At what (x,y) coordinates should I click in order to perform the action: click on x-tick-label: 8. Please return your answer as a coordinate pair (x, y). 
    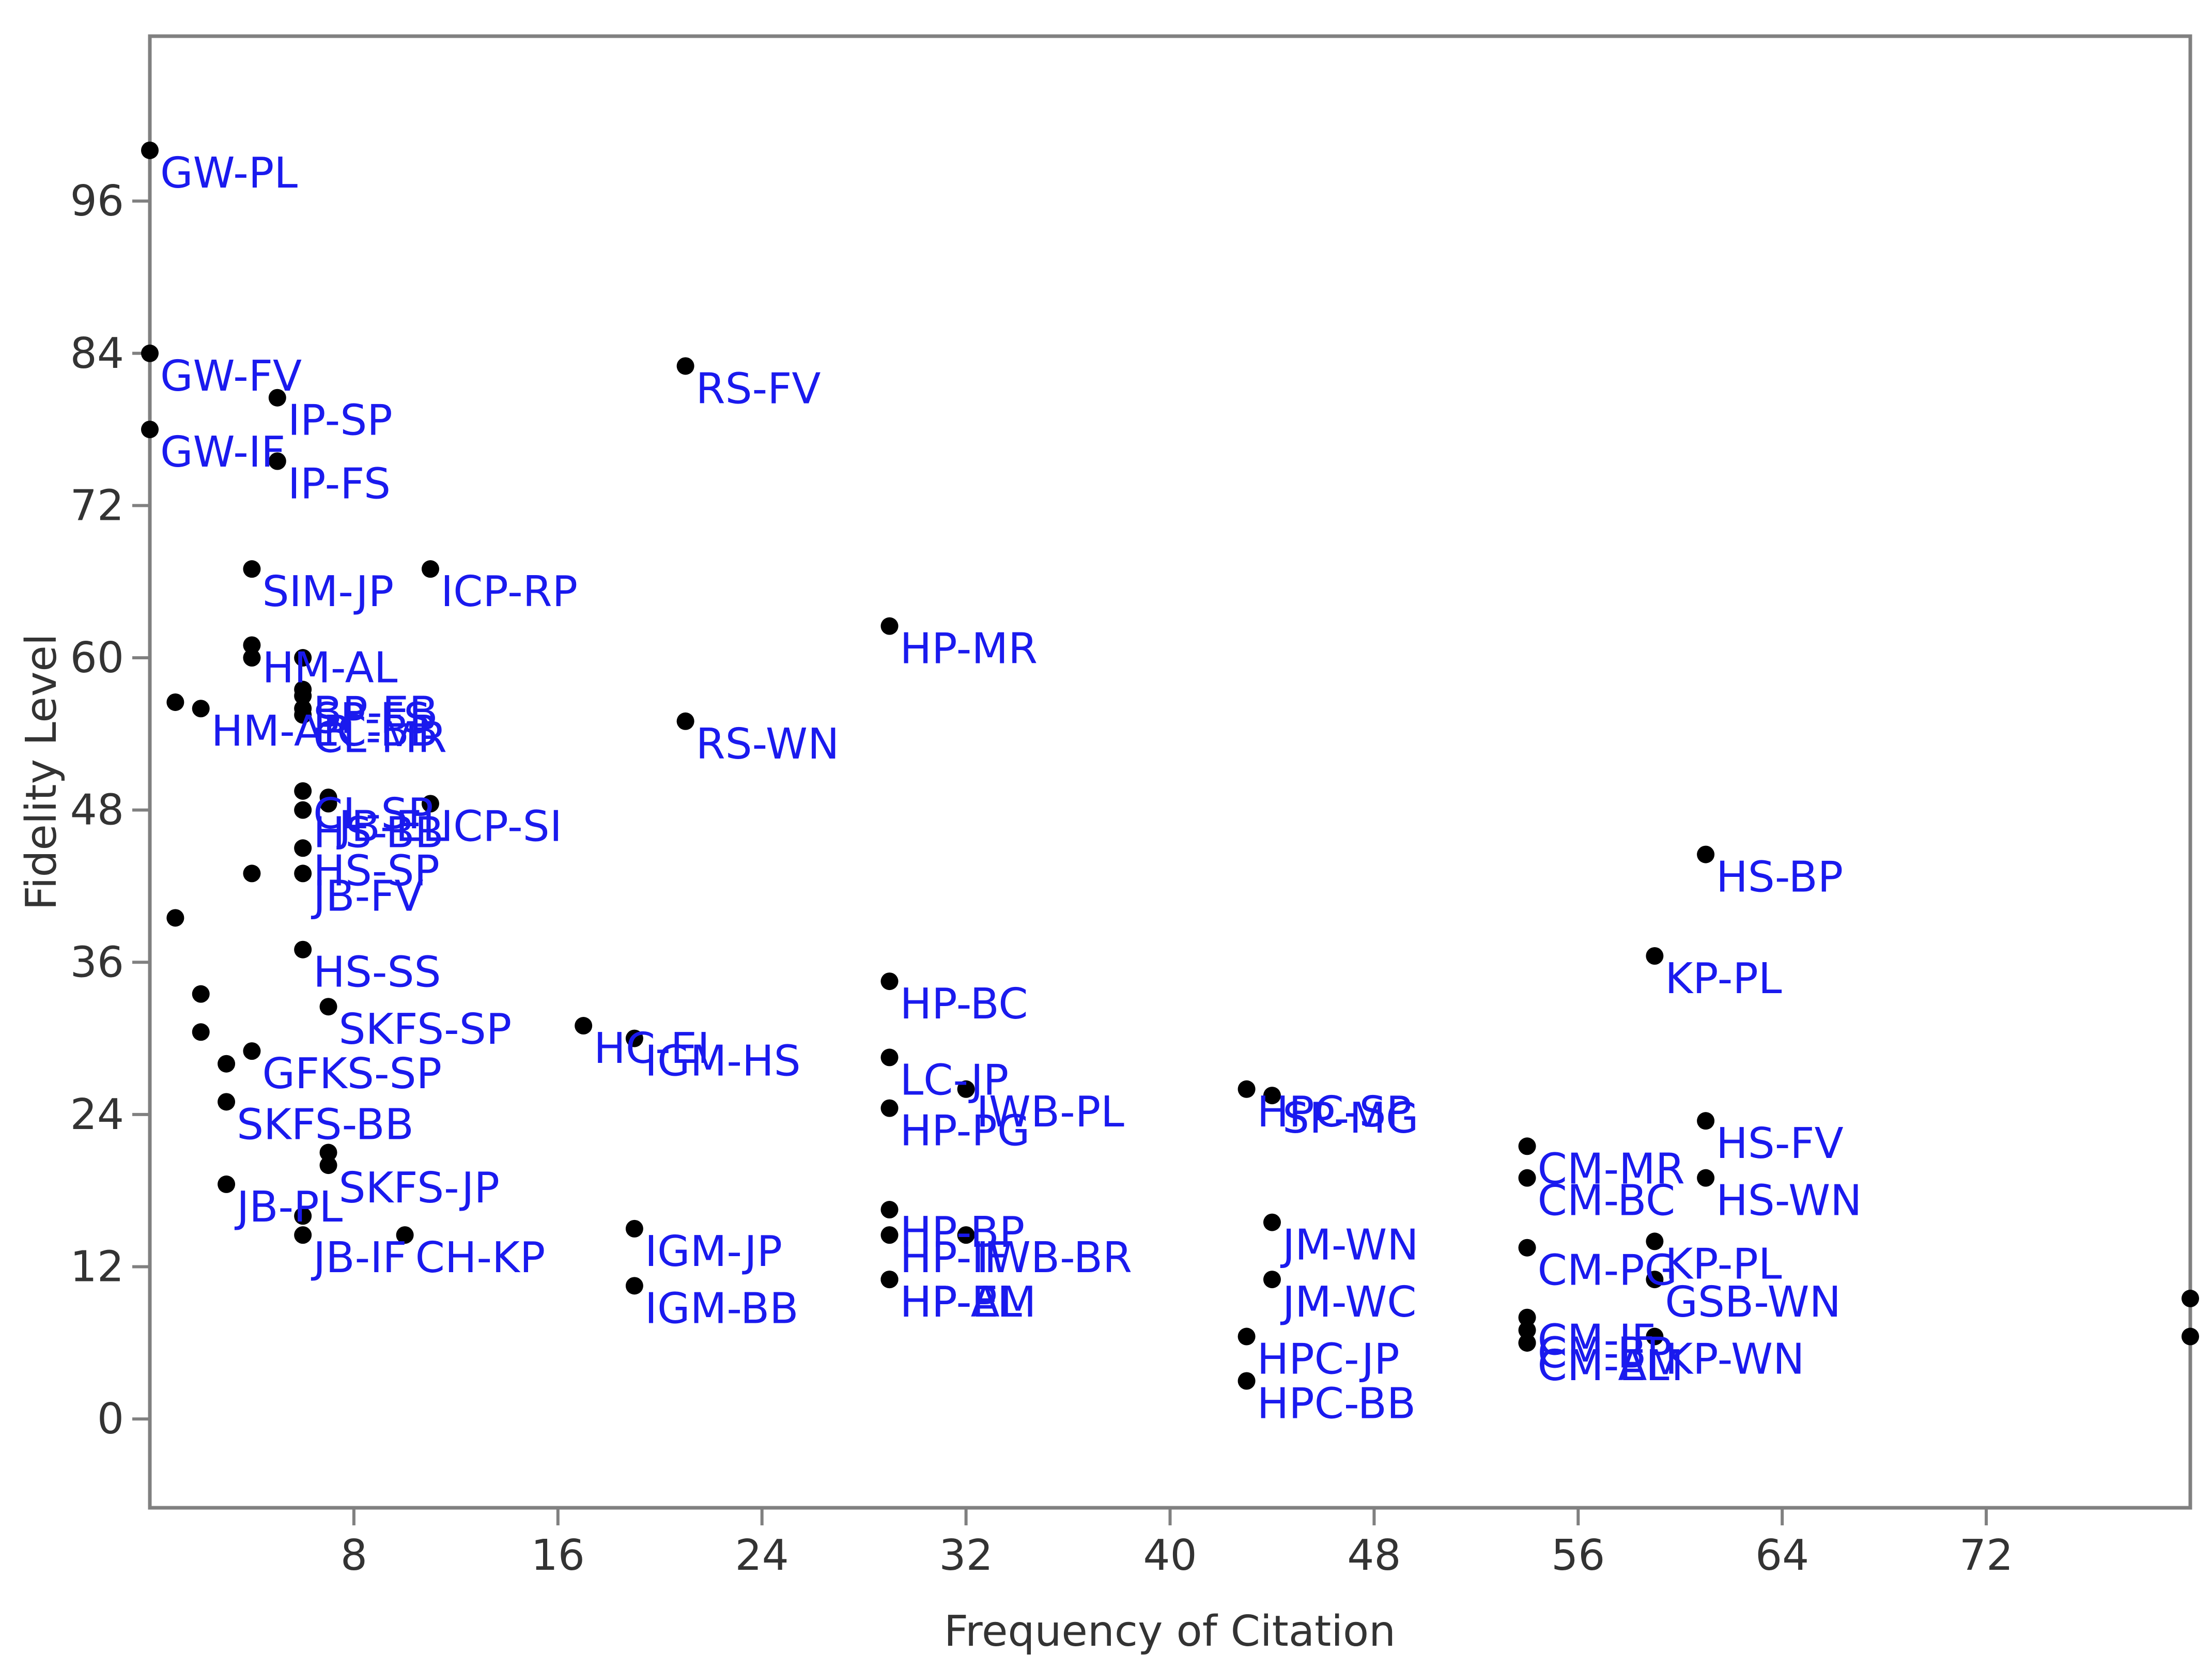
    Looking at the image, I should click on (354, 1555).